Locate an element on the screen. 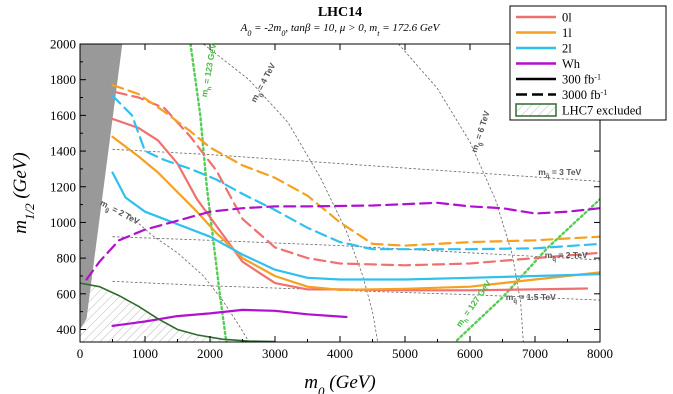 This screenshot has height=394, width=673. legend-swatch is located at coordinates (536, 110).